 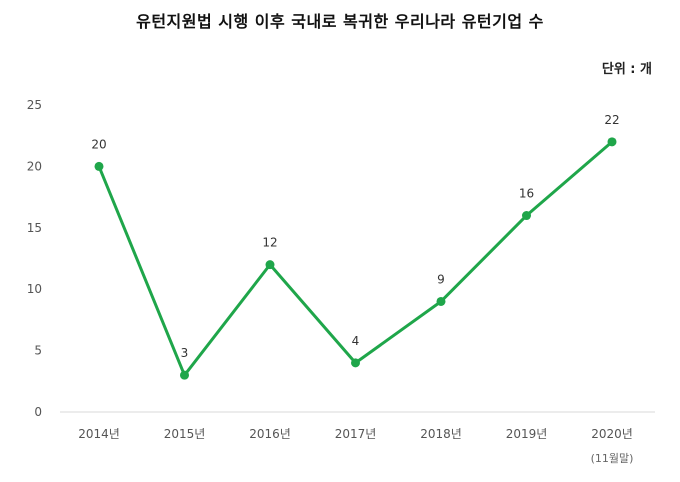 I want to click on x-axis-note: (11월말), so click(x=612, y=458).